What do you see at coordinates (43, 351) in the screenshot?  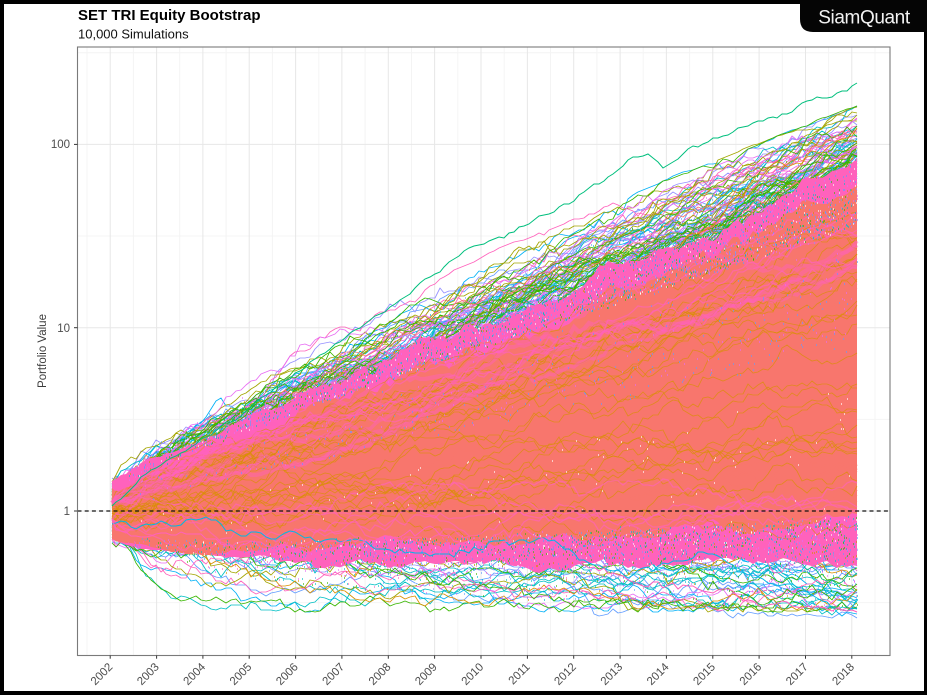 I see `svg-text: Portfolio Value` at bounding box center [43, 351].